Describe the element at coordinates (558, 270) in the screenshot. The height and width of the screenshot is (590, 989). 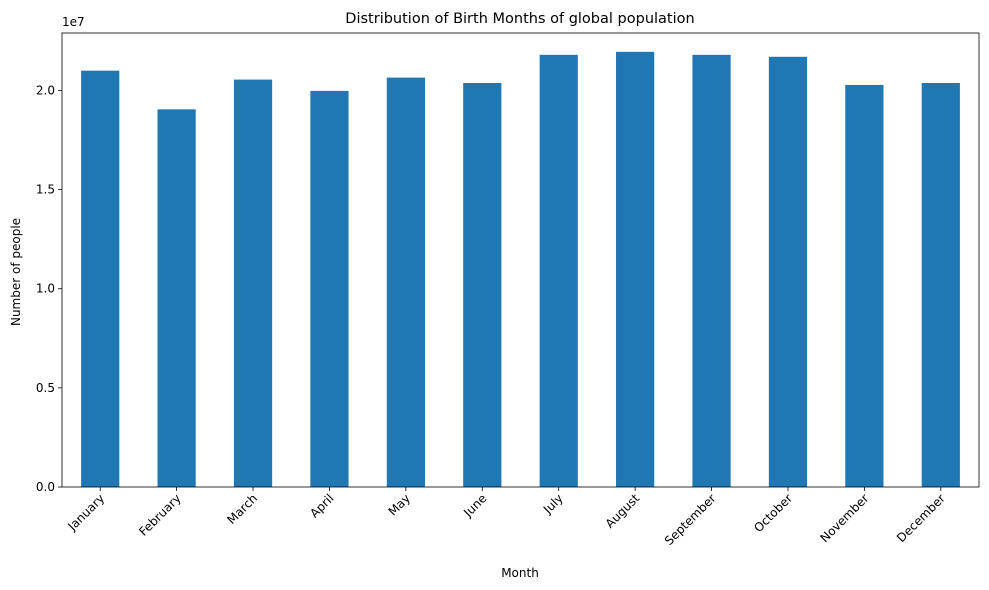
I see `bar-july` at that location.